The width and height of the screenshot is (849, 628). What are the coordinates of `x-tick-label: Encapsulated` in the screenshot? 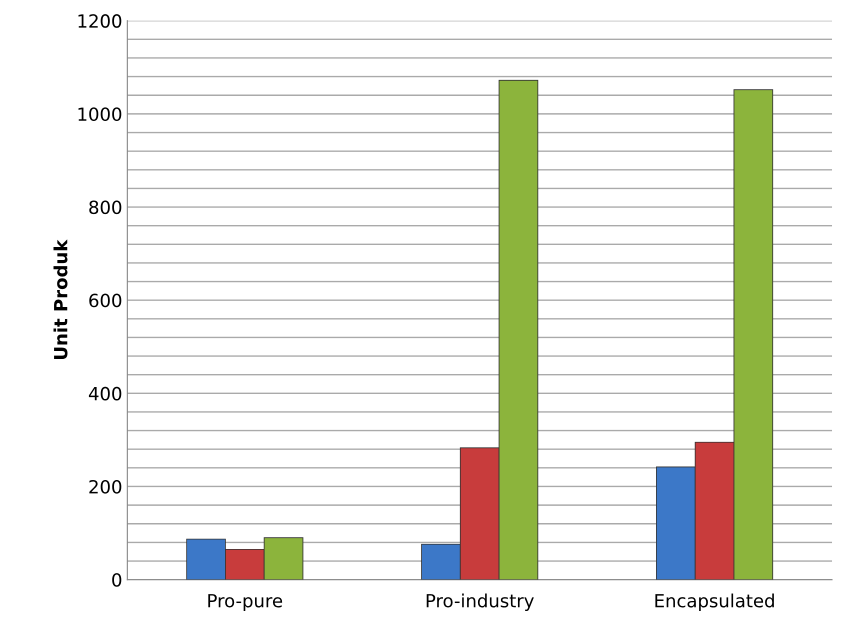 It's located at (714, 603).